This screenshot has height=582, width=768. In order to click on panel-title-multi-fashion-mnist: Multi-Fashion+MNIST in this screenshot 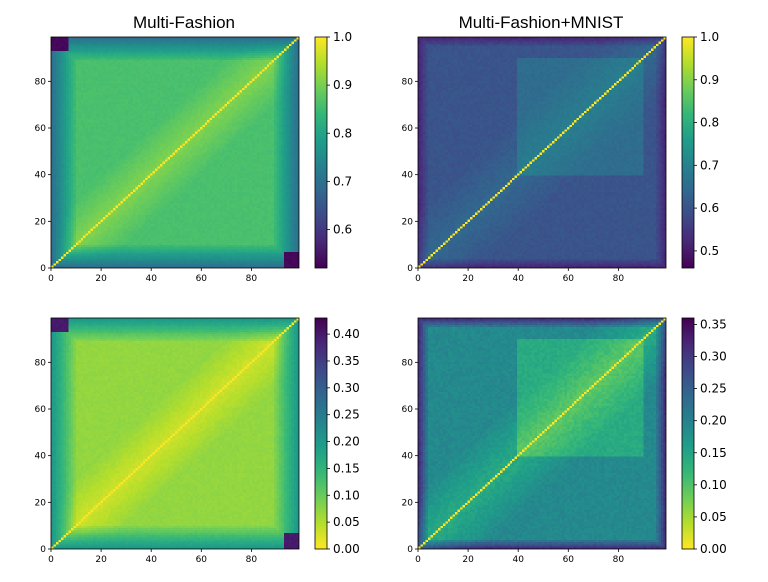, I will do `click(541, 22)`.